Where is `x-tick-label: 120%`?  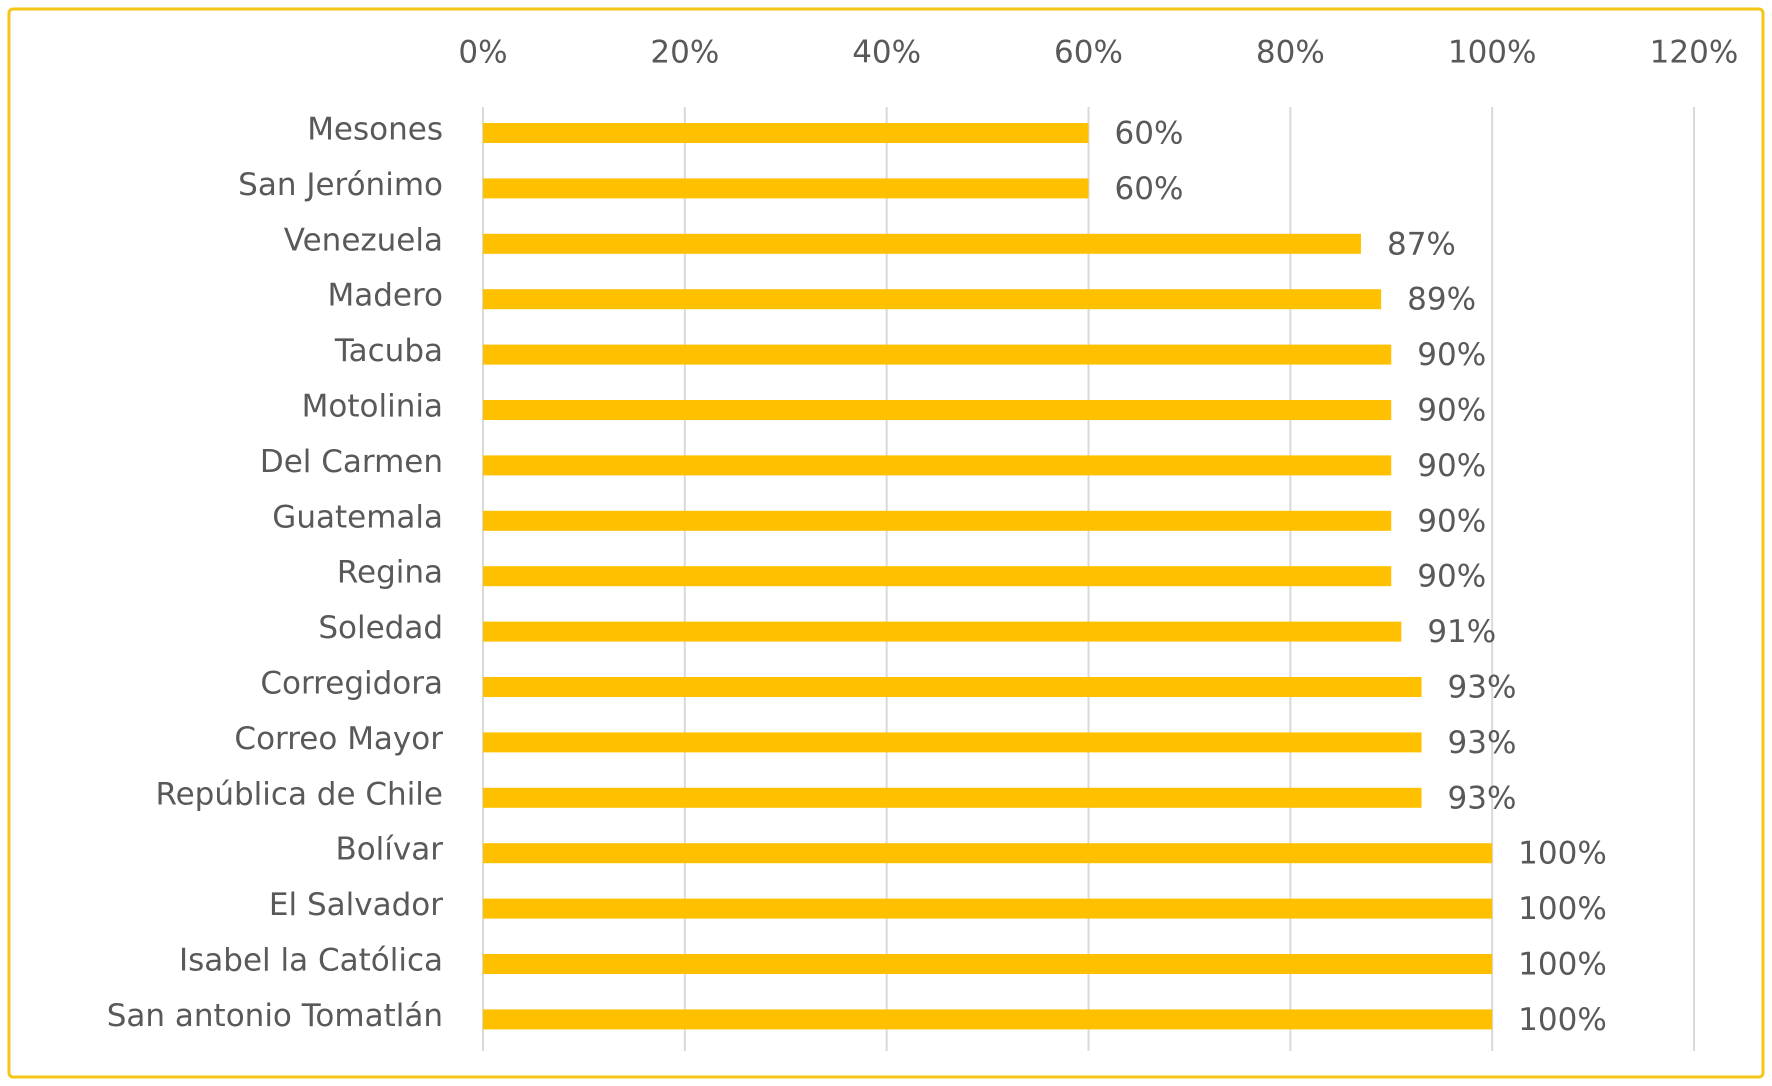 x-tick-label: 120% is located at coordinates (1694, 53).